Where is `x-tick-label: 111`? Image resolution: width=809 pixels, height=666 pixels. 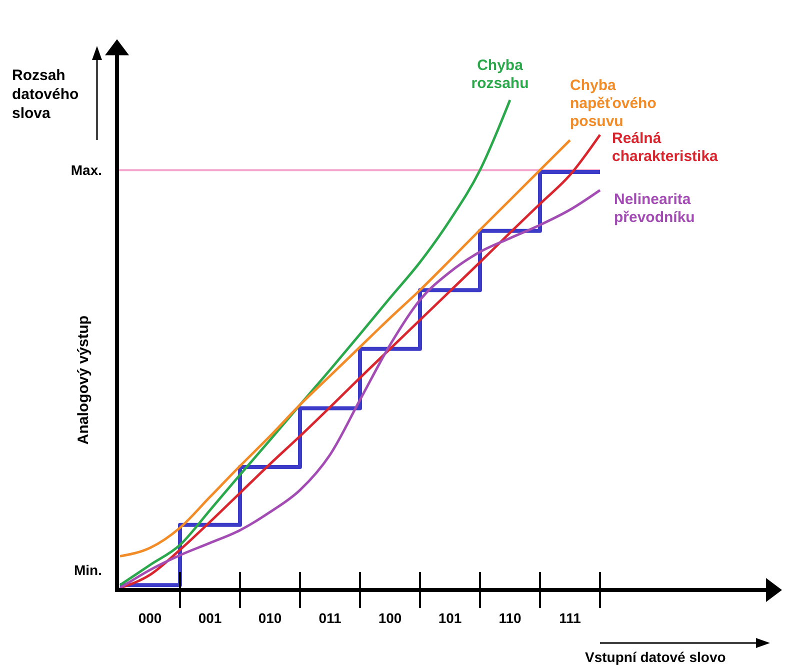 x-tick-label: 111 is located at coordinates (570, 618).